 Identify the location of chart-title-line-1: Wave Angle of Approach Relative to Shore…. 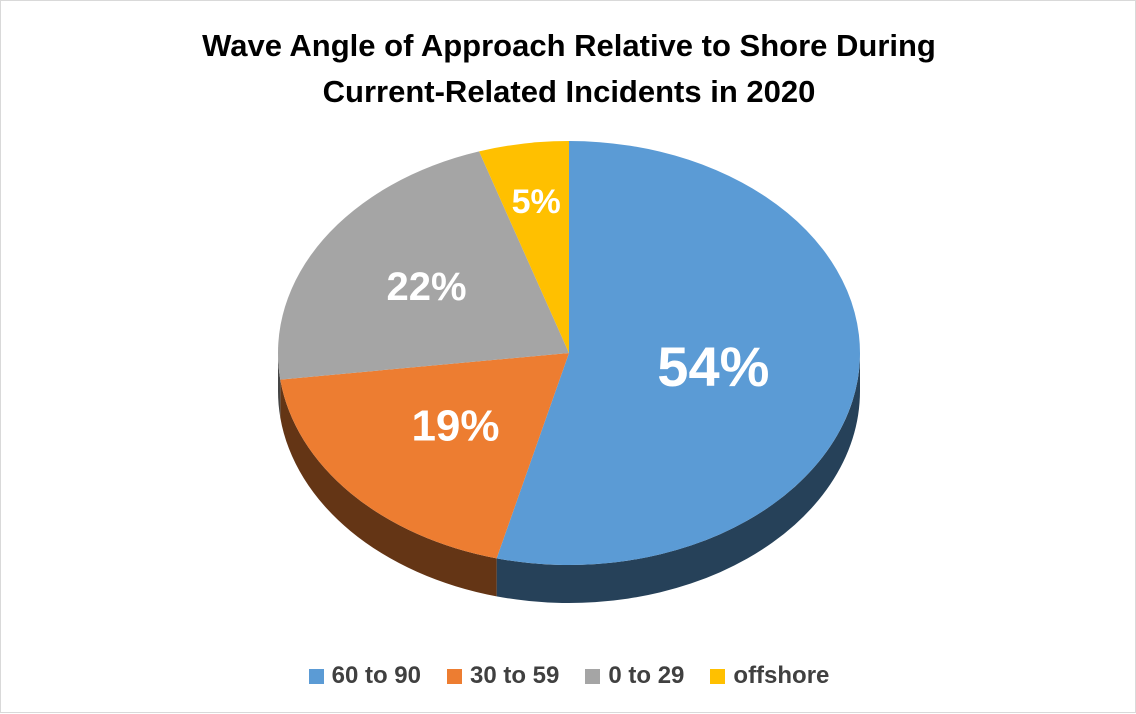
(569, 45).